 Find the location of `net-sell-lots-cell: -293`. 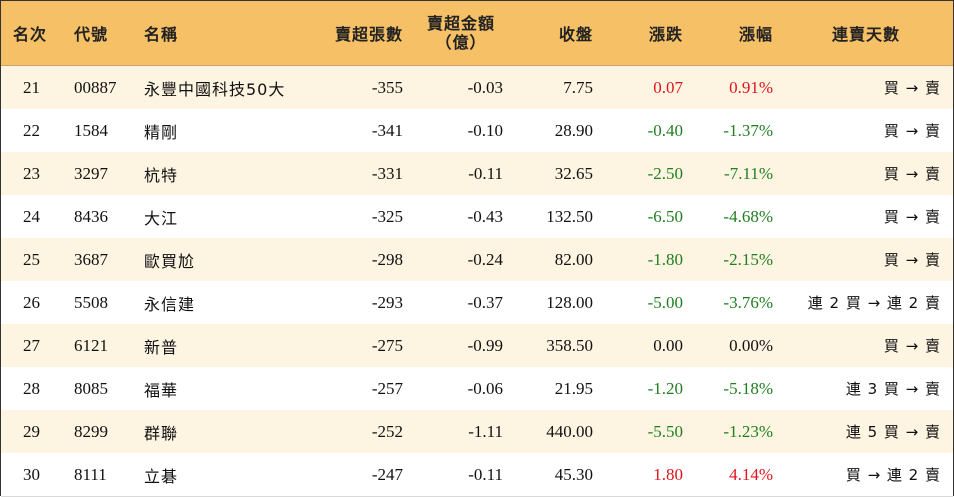

net-sell-lots-cell: -293 is located at coordinates (387, 302).